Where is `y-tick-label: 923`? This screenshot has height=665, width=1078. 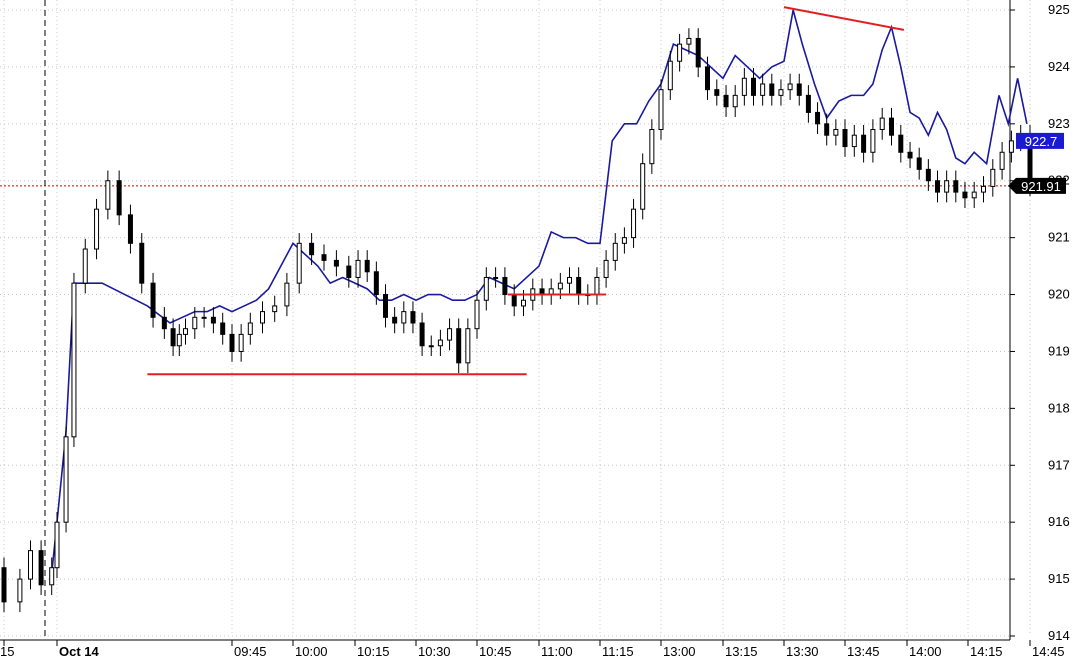
y-tick-label: 923 is located at coordinates (1059, 123).